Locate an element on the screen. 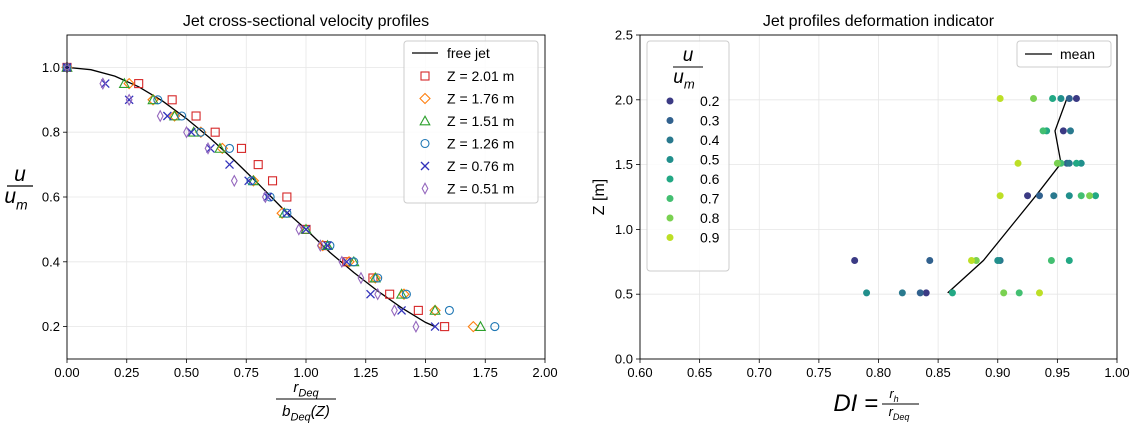 This screenshot has height=424, width=1131. legend-label: 0.9 is located at coordinates (710, 238).